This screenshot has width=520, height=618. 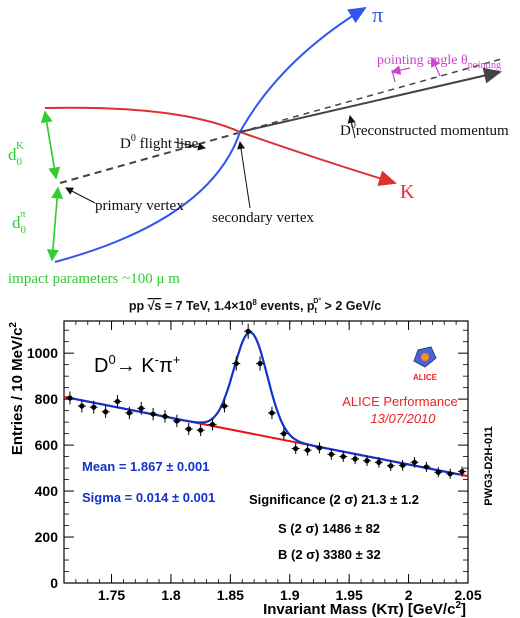 What do you see at coordinates (403, 418) in the screenshot?
I see `alice-date-label: 13/07/2010` at bounding box center [403, 418].